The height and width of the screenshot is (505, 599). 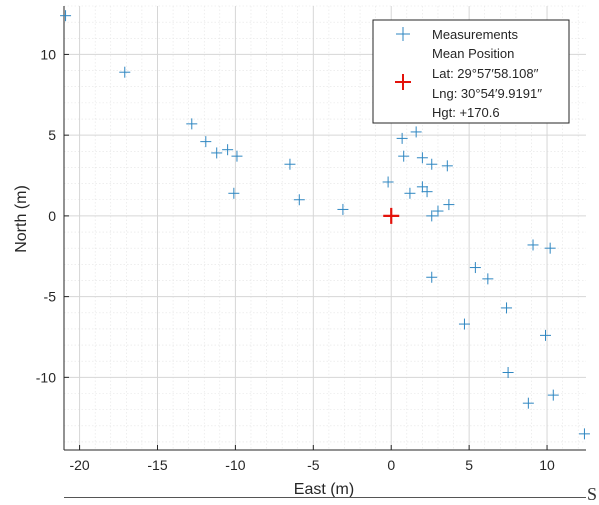 I want to click on y-tick-label: -10, so click(x=46, y=377).